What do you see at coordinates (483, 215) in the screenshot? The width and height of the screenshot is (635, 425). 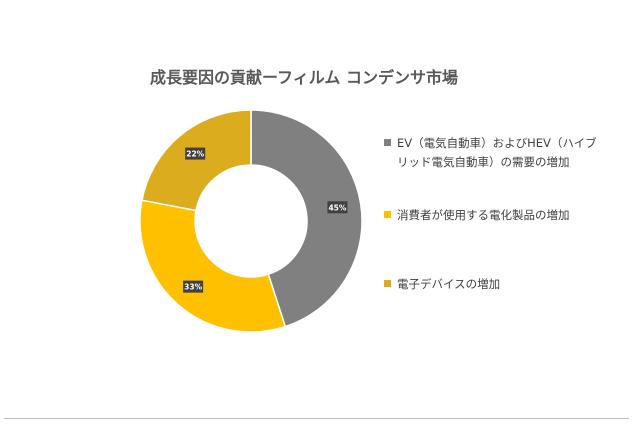 I see `legend-label-consumer-appliances: 消費者が使用する電化製品の増加` at bounding box center [483, 215].